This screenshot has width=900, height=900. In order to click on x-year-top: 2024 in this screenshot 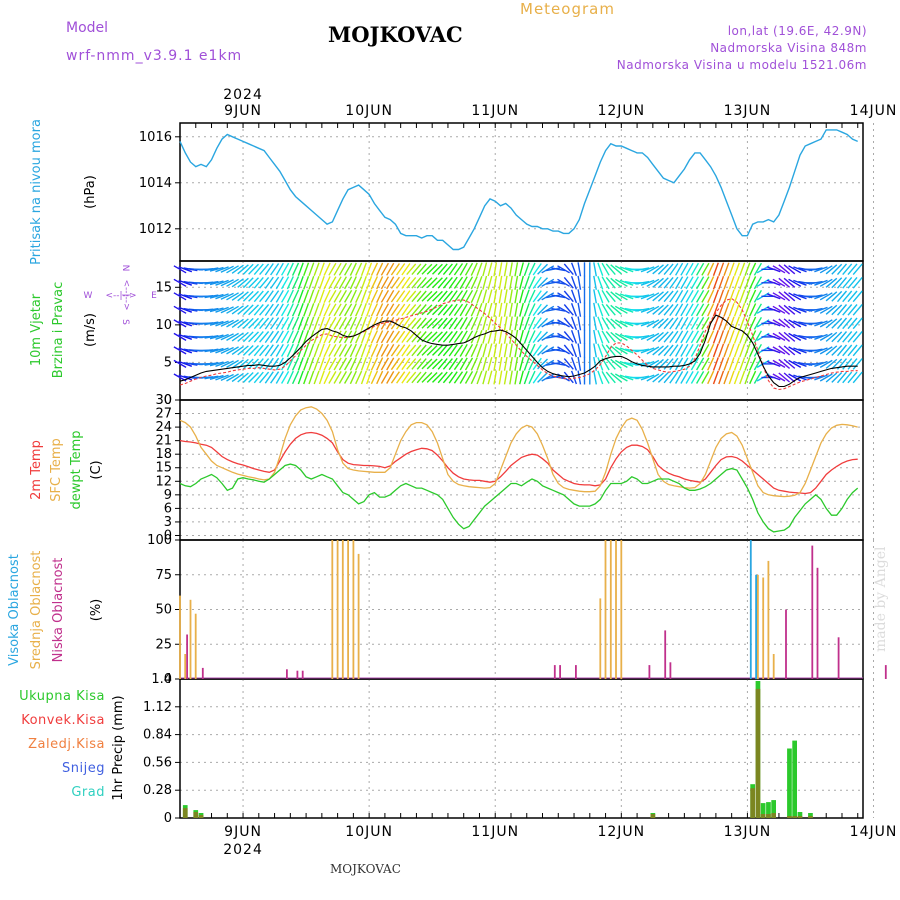, I will do `click(243, 95)`.